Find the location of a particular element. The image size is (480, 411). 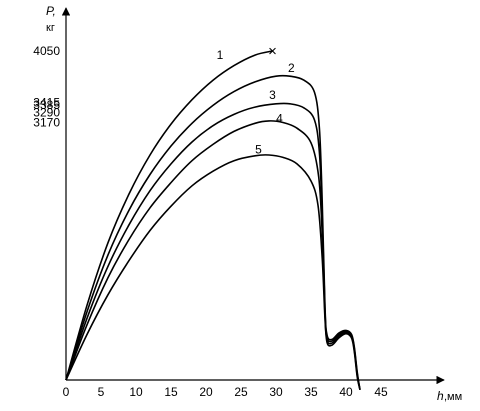

y-axis-title: P, is located at coordinates (51, 11).